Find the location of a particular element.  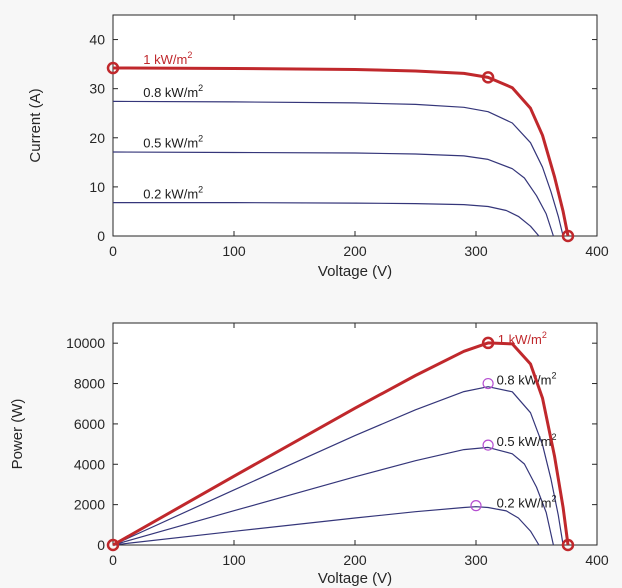

y-tick-label: 30 is located at coordinates (97, 89).